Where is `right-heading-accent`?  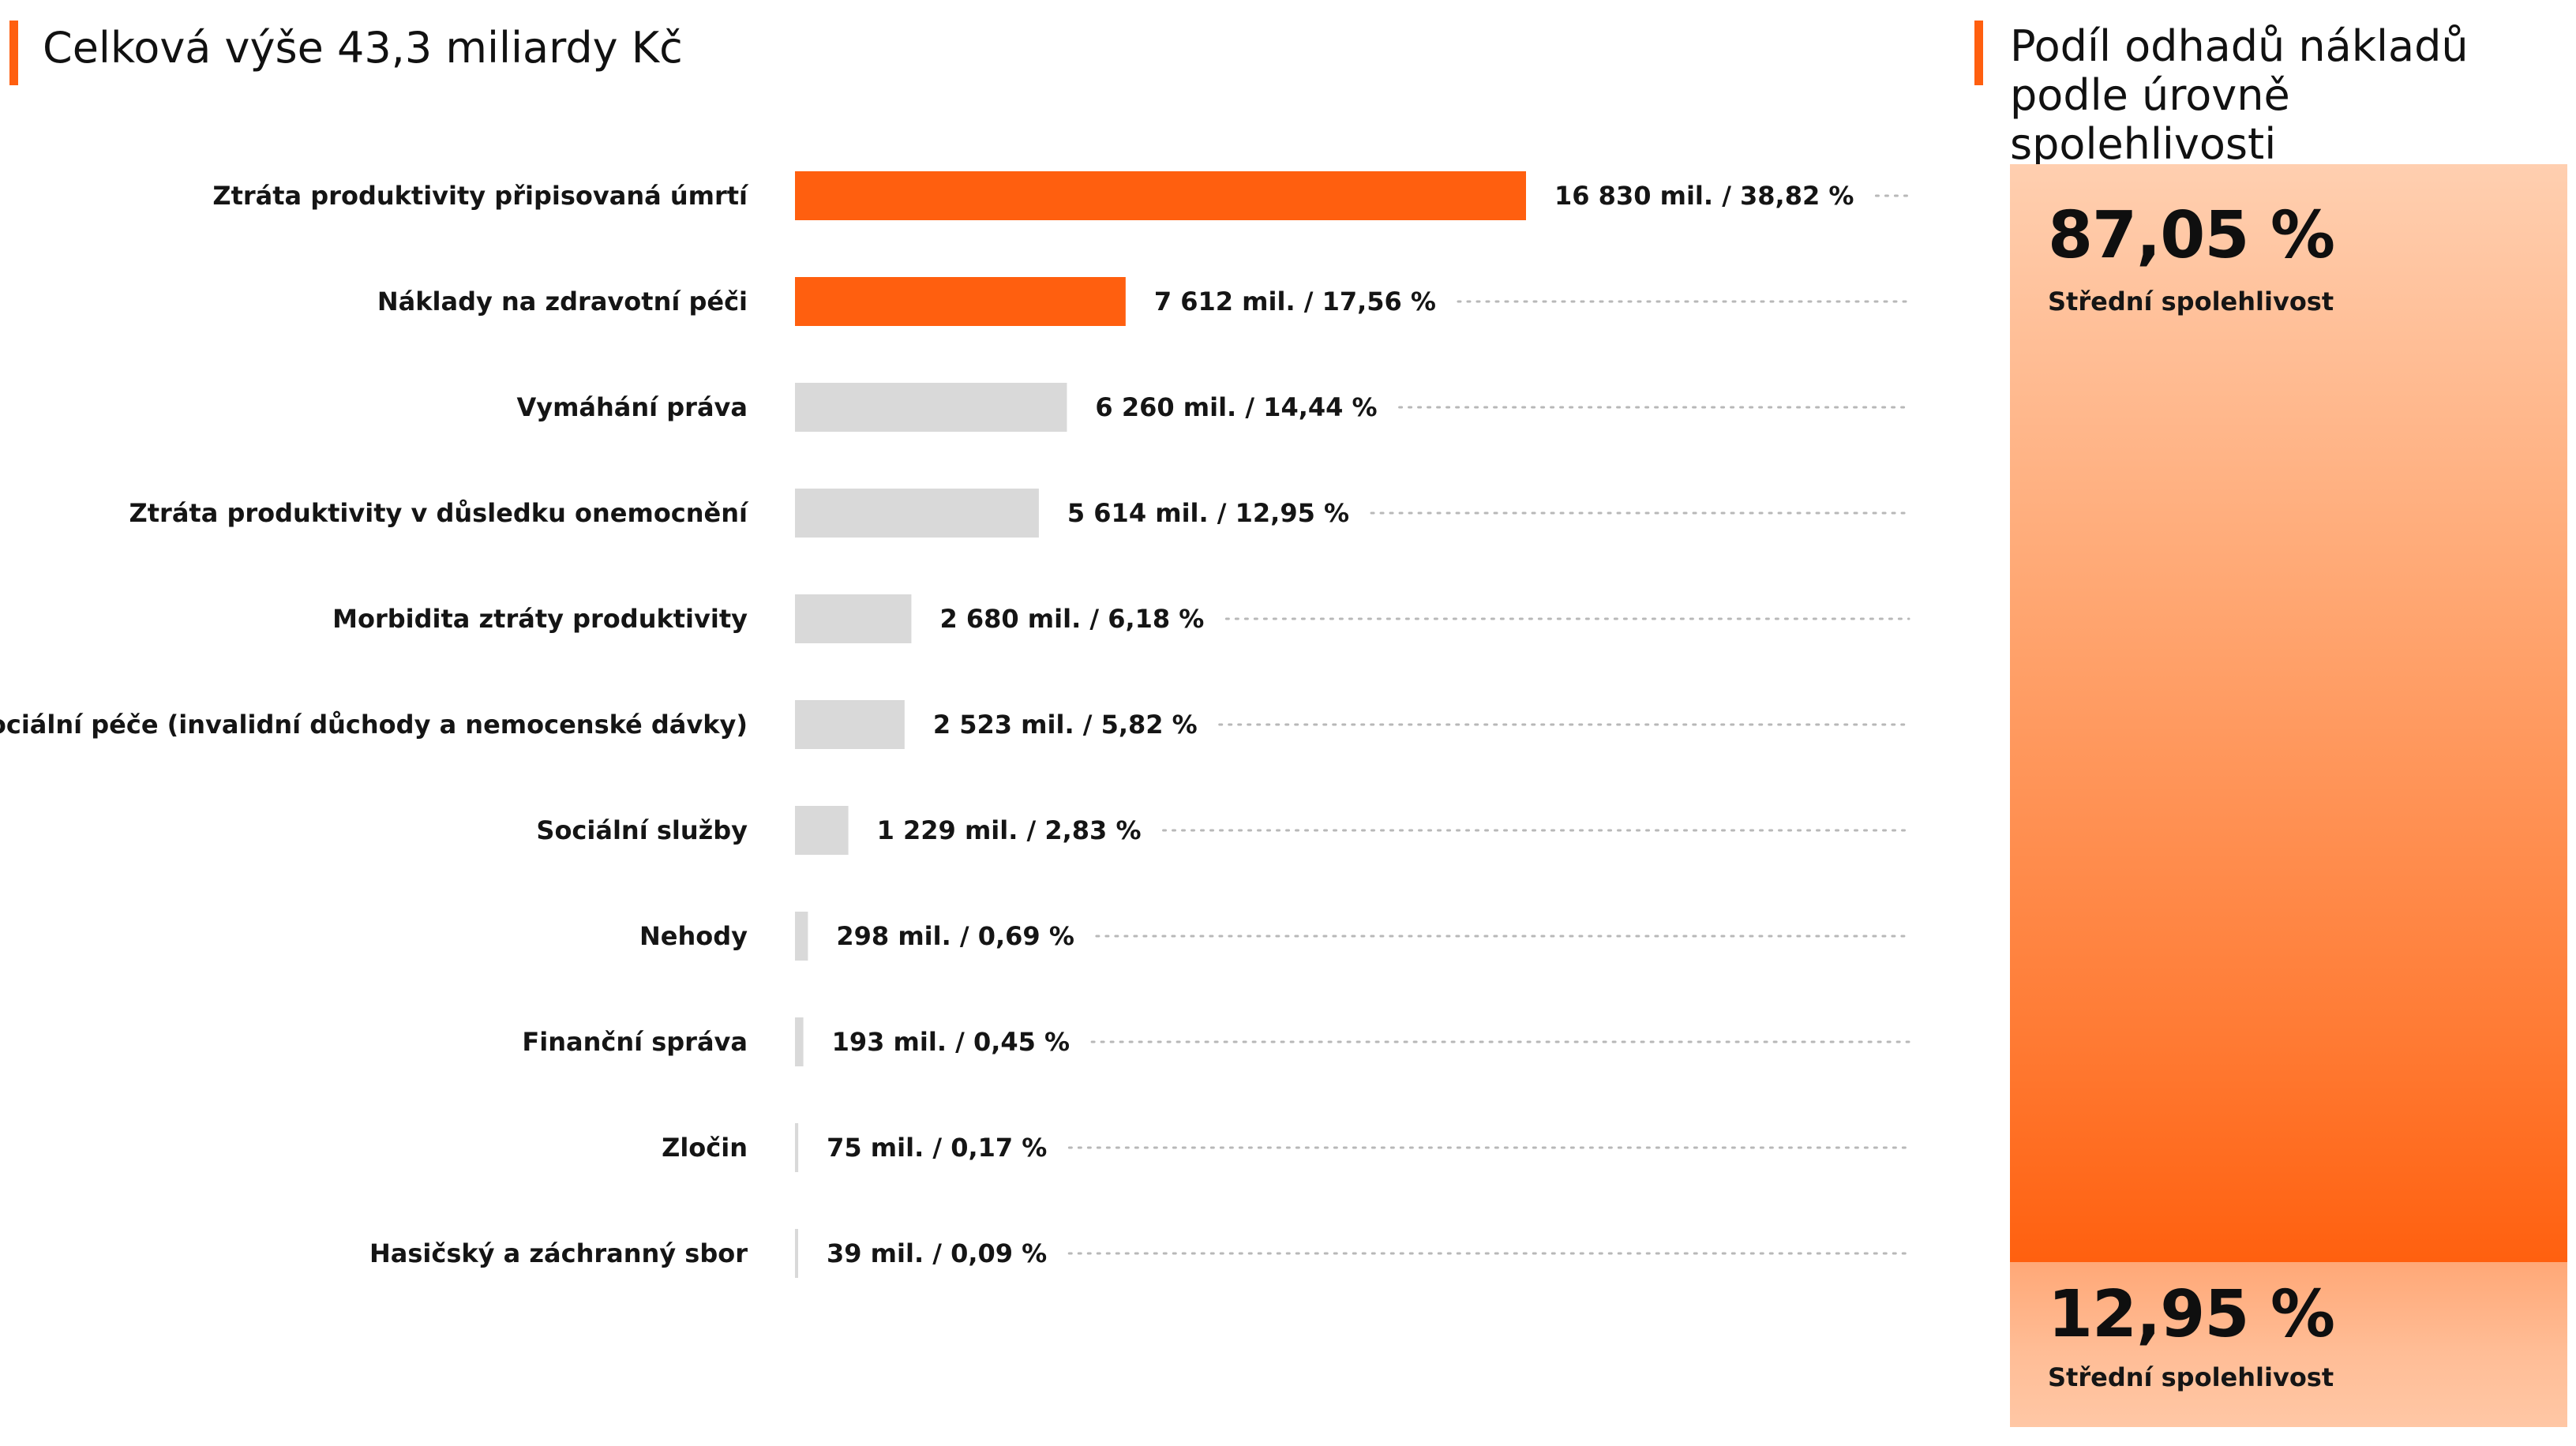 right-heading-accent is located at coordinates (1978, 53).